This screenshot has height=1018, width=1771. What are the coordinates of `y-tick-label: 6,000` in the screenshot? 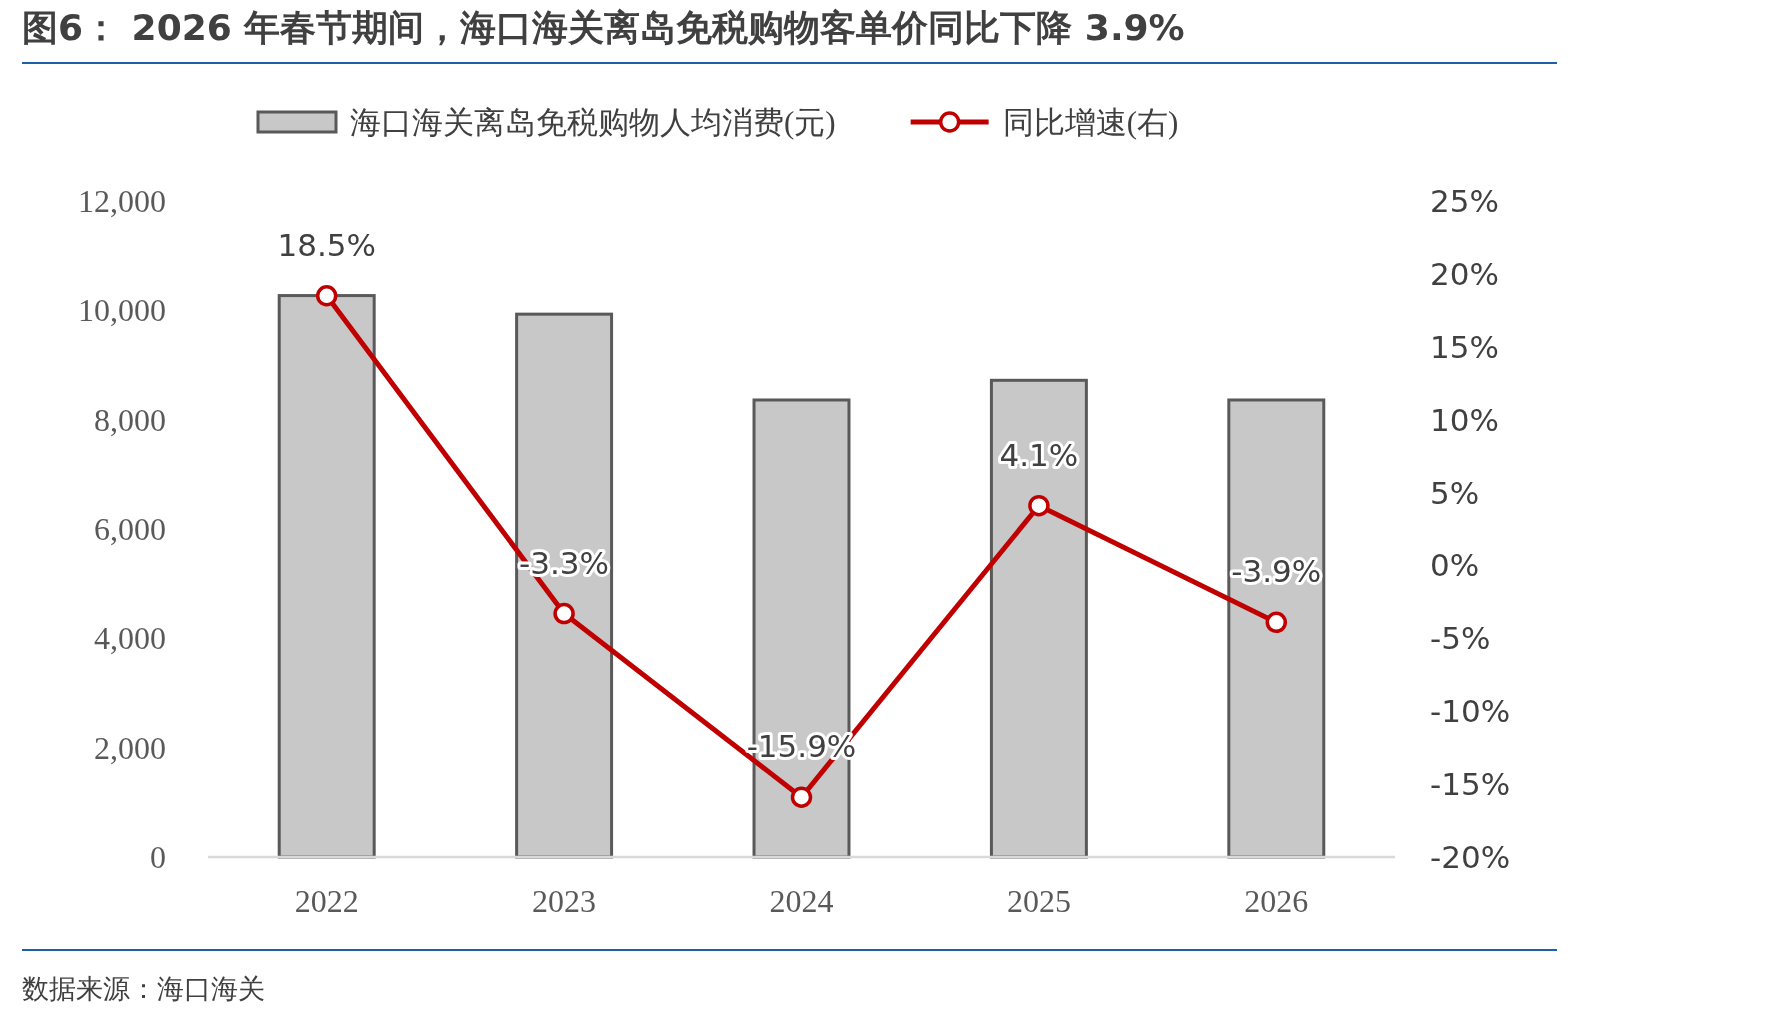 It's located at (130, 529).